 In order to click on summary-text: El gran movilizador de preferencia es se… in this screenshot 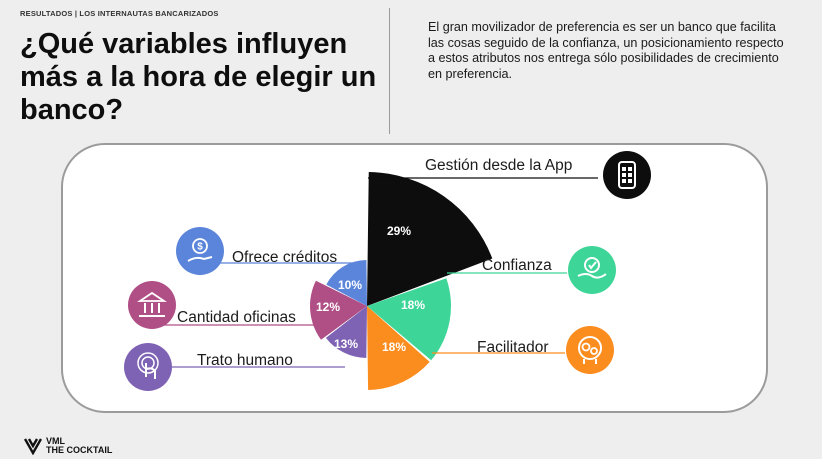, I will do `click(606, 50)`.